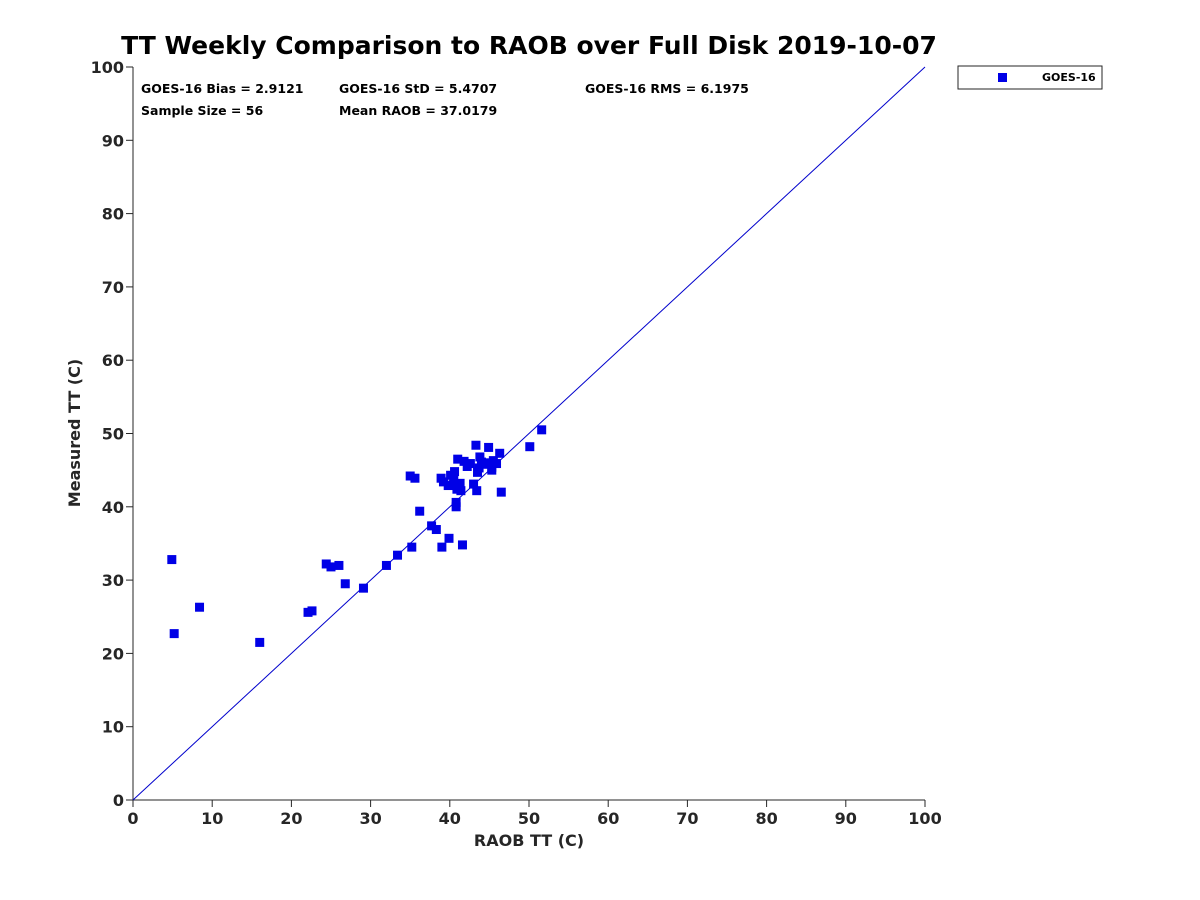 The height and width of the screenshot is (900, 1200). I want to click on legend-box, so click(1030, 77).